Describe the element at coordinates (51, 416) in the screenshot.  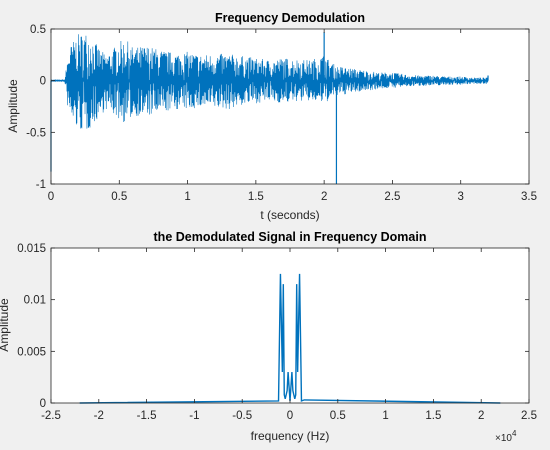
I see `x-tick-label: -2.5` at that location.